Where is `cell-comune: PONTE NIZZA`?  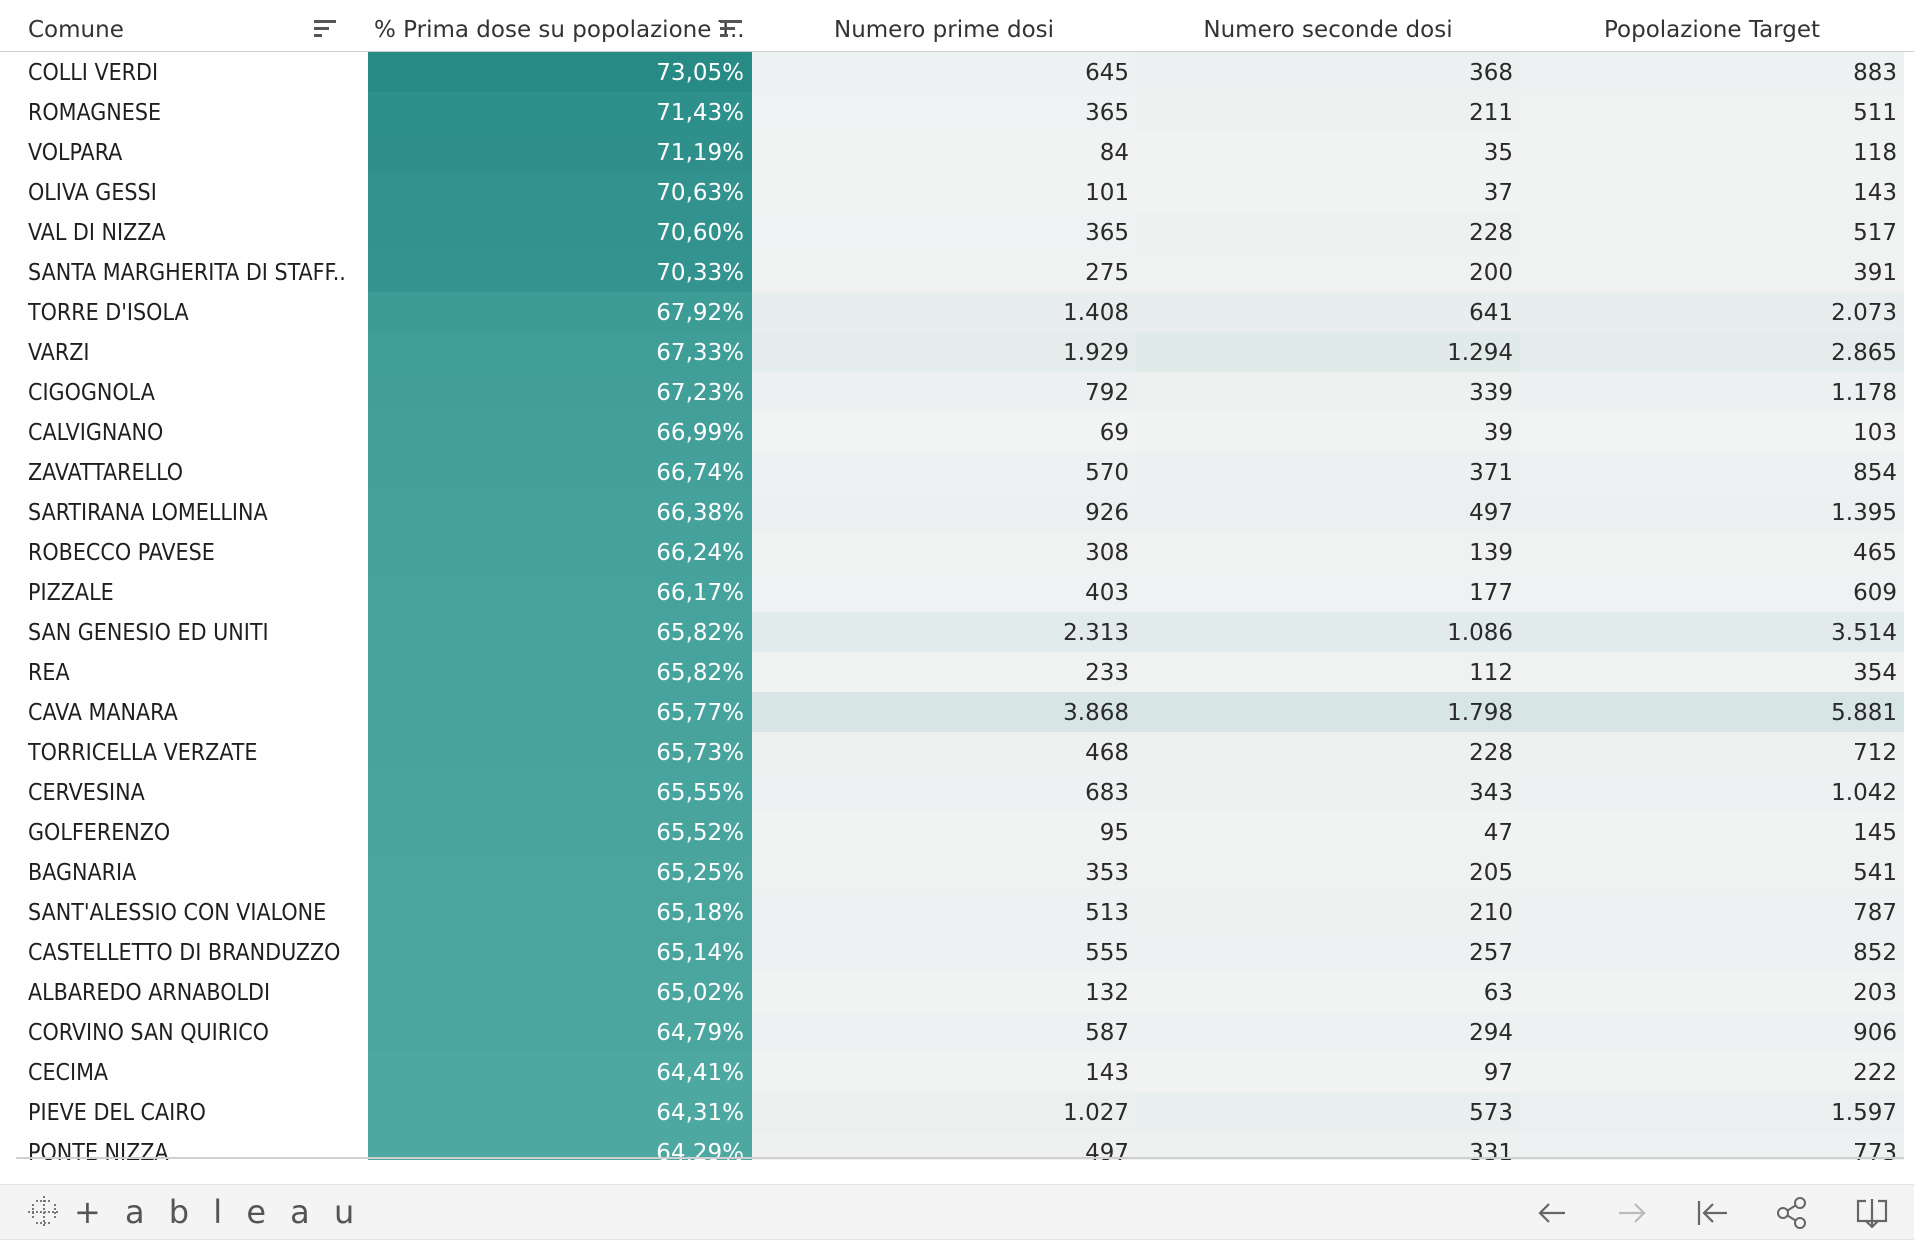 cell-comune: PONTE NIZZA is located at coordinates (98, 1150).